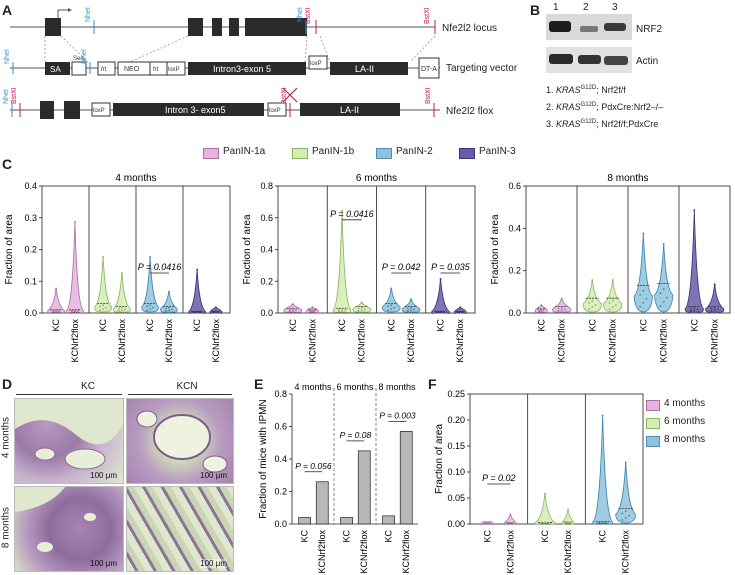 The width and height of the screenshot is (735, 575). Describe the element at coordinates (649, 29) in the screenshot. I see `nrf2-band-label: NRF2` at that location.